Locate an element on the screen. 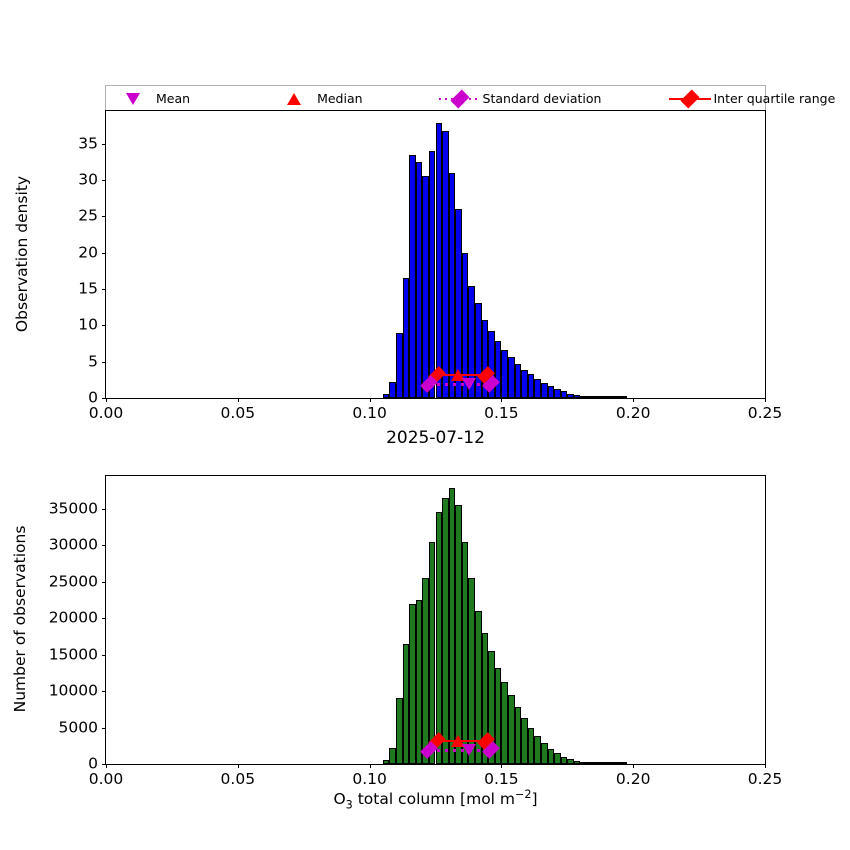 Image resolution: width=850 pixels, height=850 pixels. y-tick-label: 15000 is located at coordinates (73, 653).